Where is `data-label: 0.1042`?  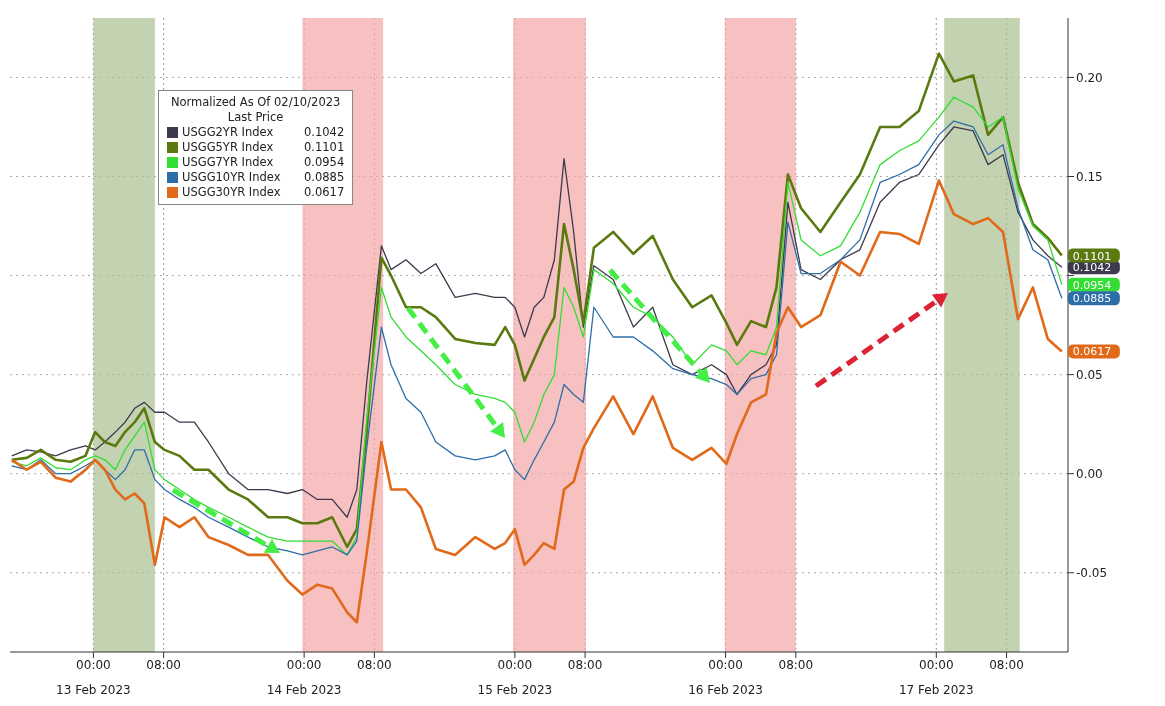
data-label: 0.1042 is located at coordinates (1092, 268).